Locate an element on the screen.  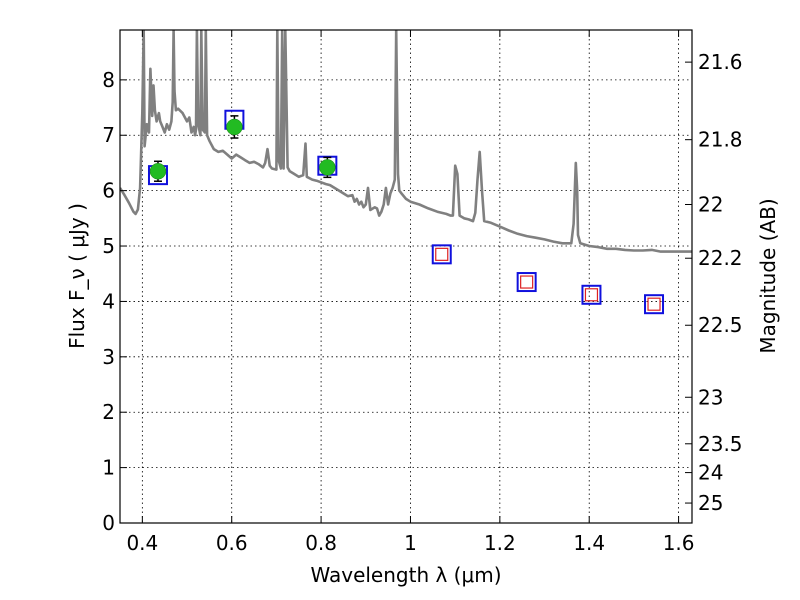
right-tick-label: 24 is located at coordinates (710, 473).